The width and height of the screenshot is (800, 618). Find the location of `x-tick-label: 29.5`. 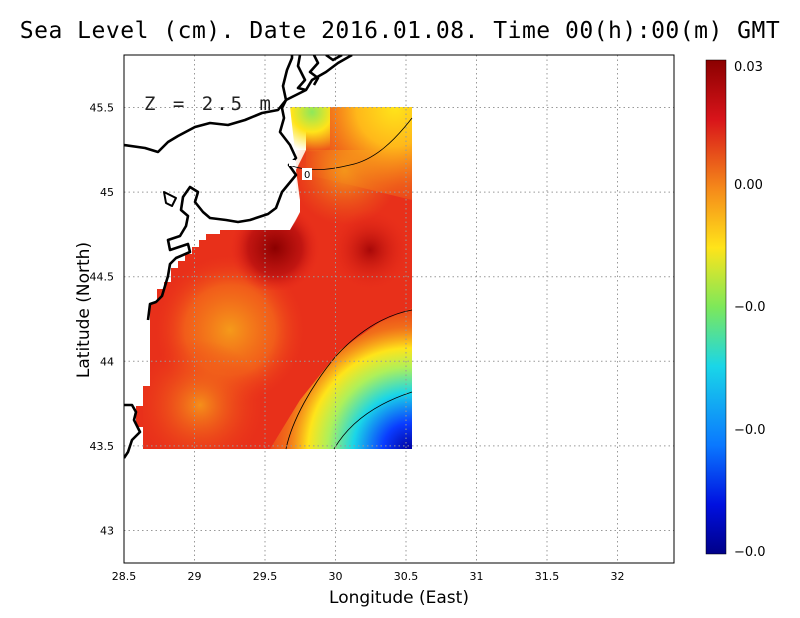

x-tick-label: 29.5 is located at coordinates (265, 576).